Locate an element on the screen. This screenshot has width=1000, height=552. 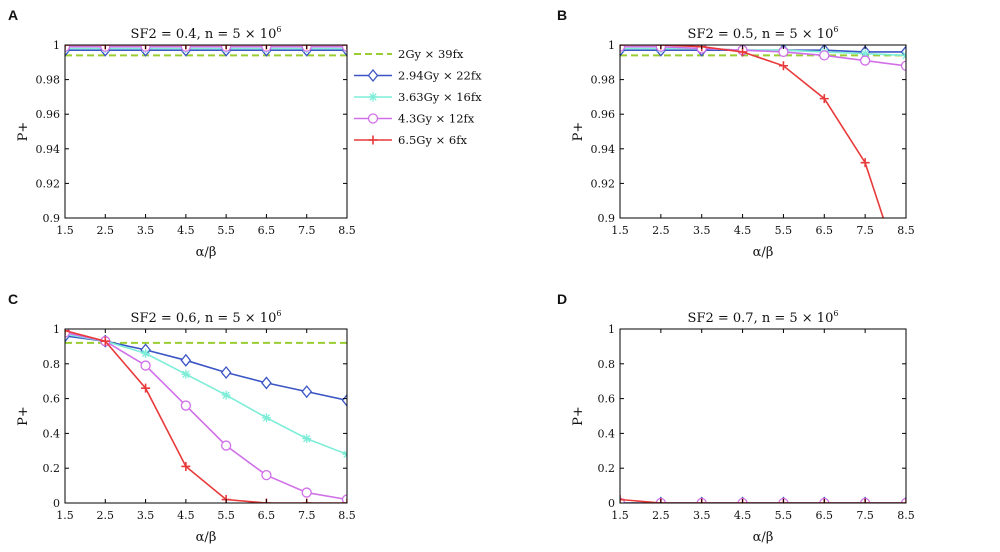
chart-title: SF2 = 0.4, n = 5 × 106 is located at coordinates (206, 33).